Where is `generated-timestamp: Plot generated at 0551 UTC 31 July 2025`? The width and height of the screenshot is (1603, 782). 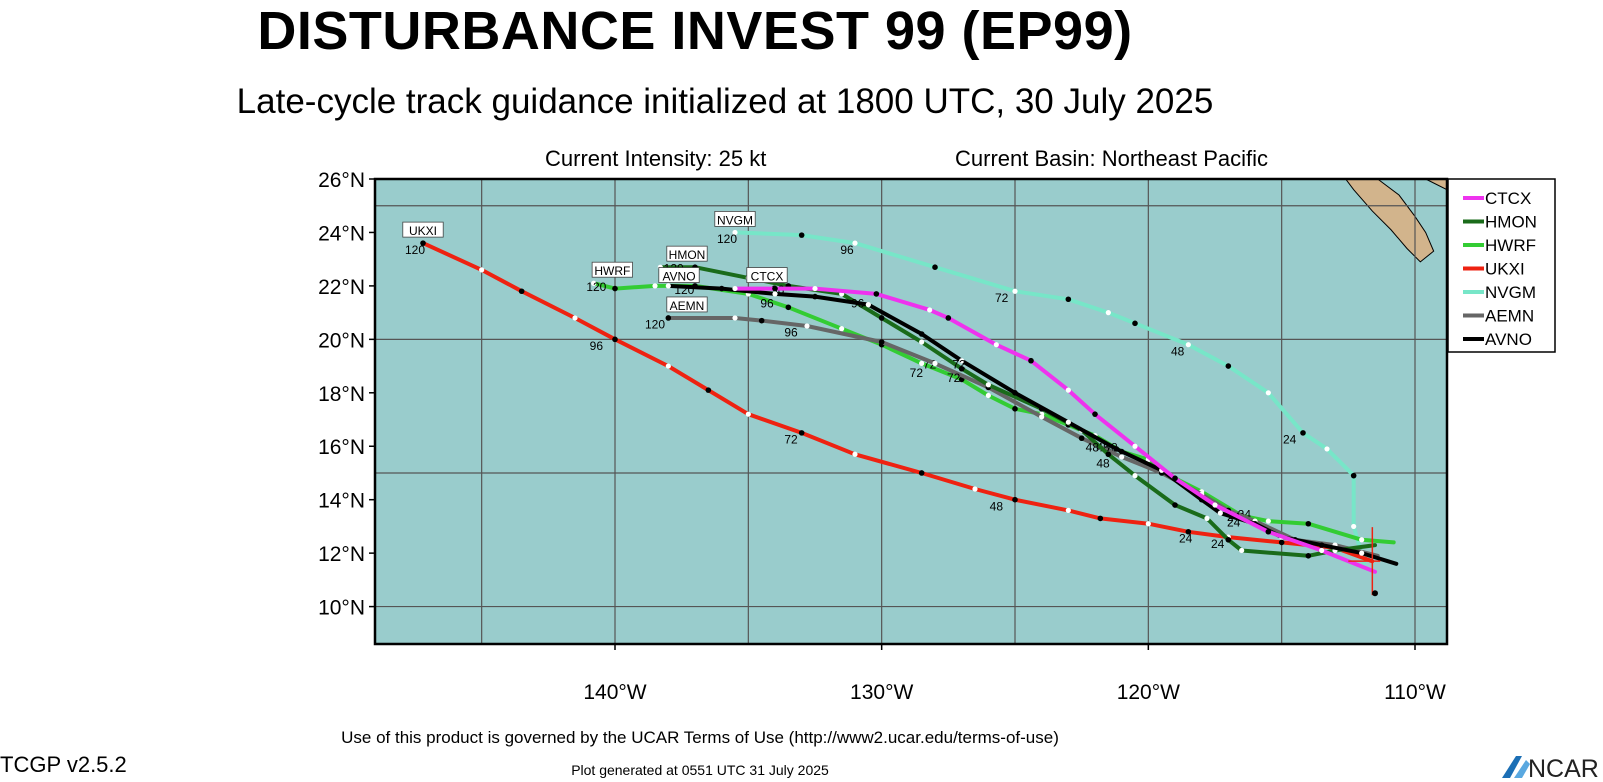
generated-timestamp: Plot generated at 0551 UTC 31 July 2025 is located at coordinates (700, 770).